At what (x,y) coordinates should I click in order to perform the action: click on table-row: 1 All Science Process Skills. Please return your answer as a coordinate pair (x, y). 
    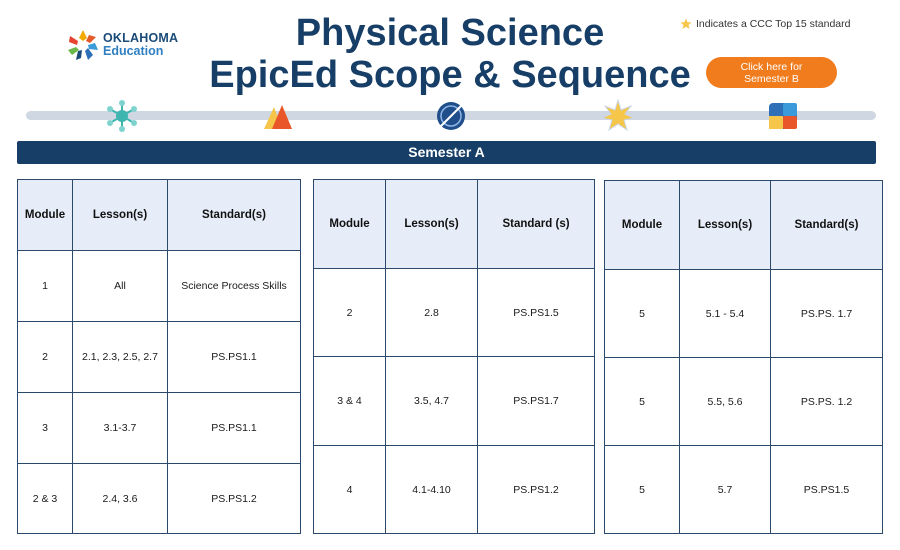
    Looking at the image, I should click on (159, 286).